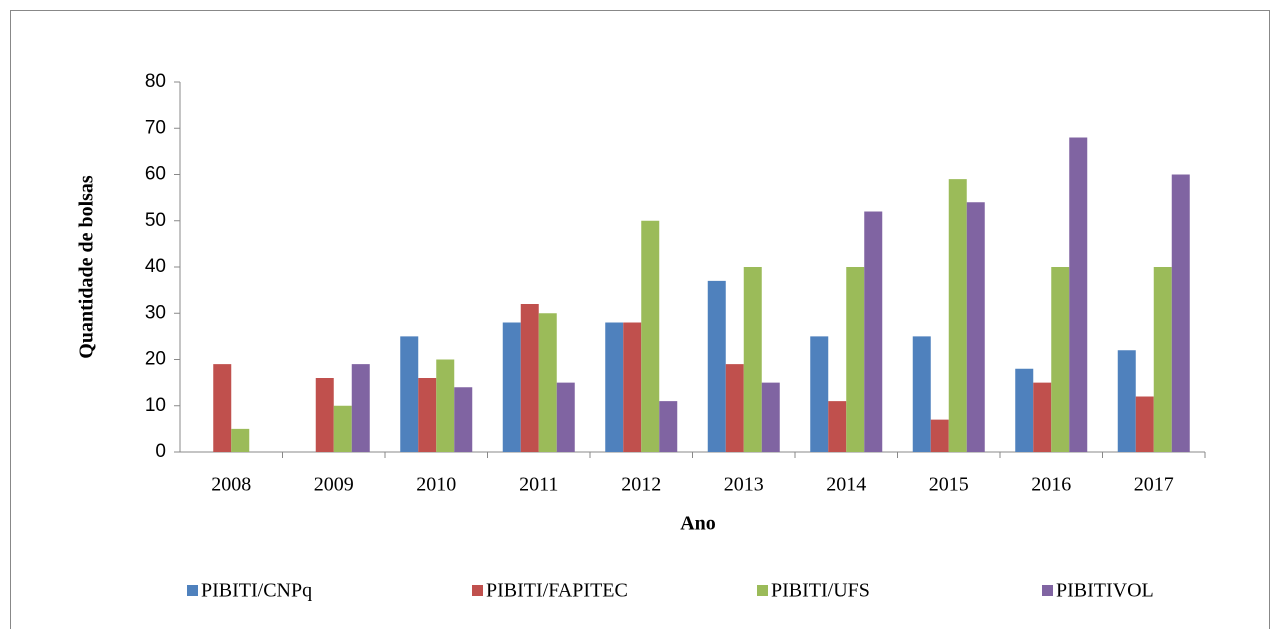 This screenshot has height=629, width=1271. What do you see at coordinates (155, 127) in the screenshot?
I see `y-tick-label: 70` at bounding box center [155, 127].